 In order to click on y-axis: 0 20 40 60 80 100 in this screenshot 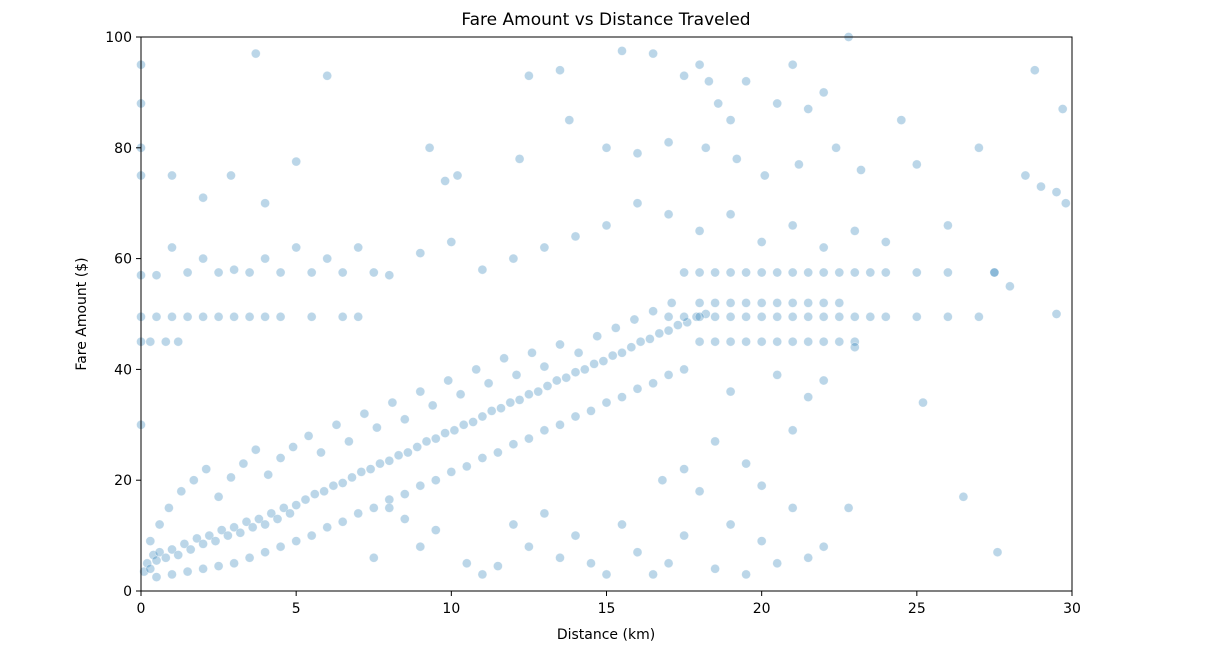, I will do `click(123, 315)`.